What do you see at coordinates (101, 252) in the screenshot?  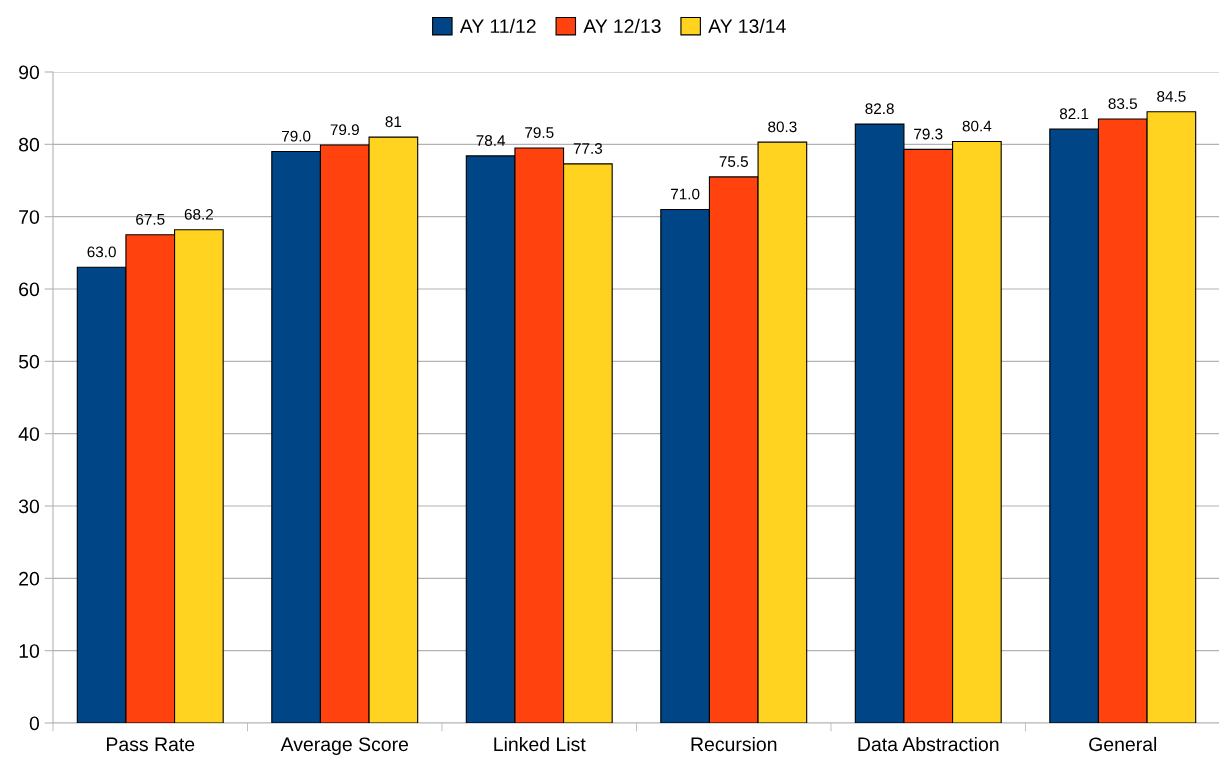 I see `data-label: 63.0` at bounding box center [101, 252].